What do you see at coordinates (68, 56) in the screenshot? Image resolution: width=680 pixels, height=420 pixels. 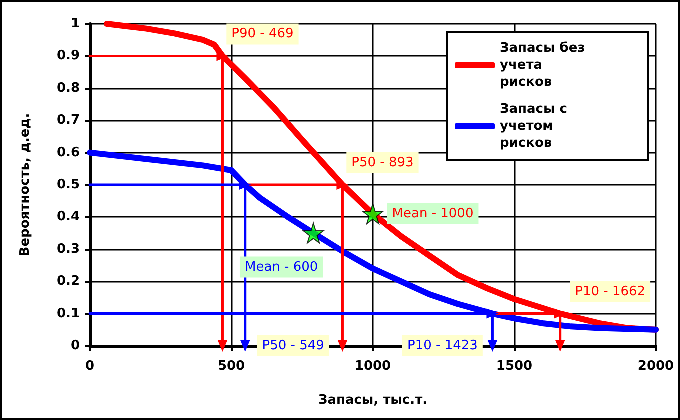 I see `y-tick-label: 0.9` at bounding box center [68, 56].